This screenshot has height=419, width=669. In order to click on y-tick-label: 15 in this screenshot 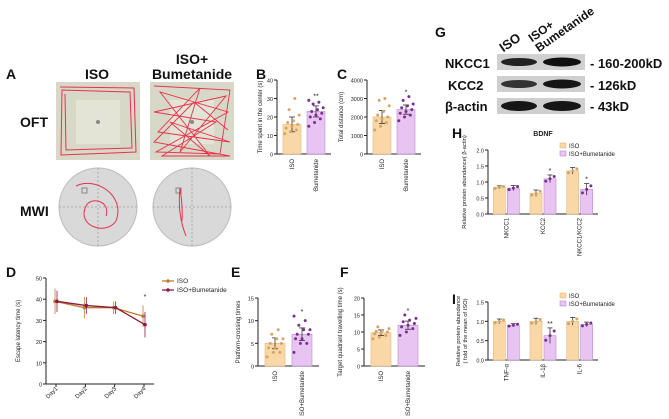, I will do `click(251, 300)`.